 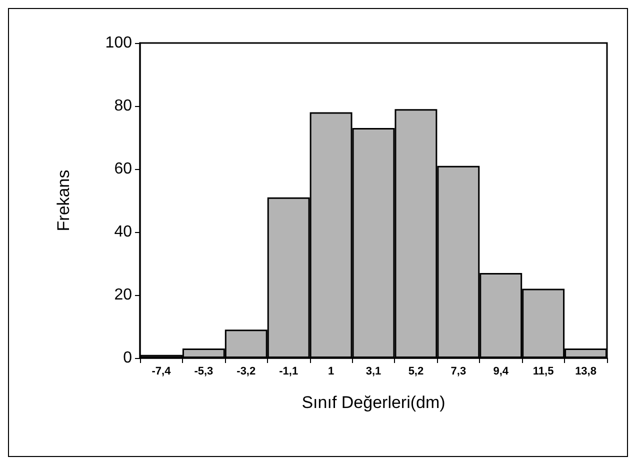 I want to click on x-tick-label: 1, so click(x=331, y=372).